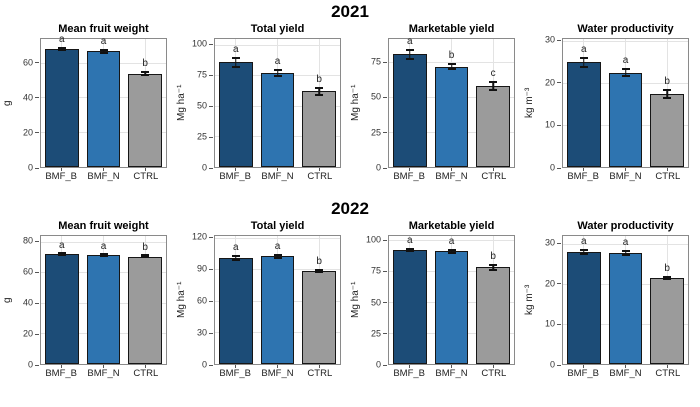 Image resolution: width=700 pixels, height=407 pixels. What do you see at coordinates (277, 29) in the screenshot?
I see `panel-title: Total yield` at bounding box center [277, 29].